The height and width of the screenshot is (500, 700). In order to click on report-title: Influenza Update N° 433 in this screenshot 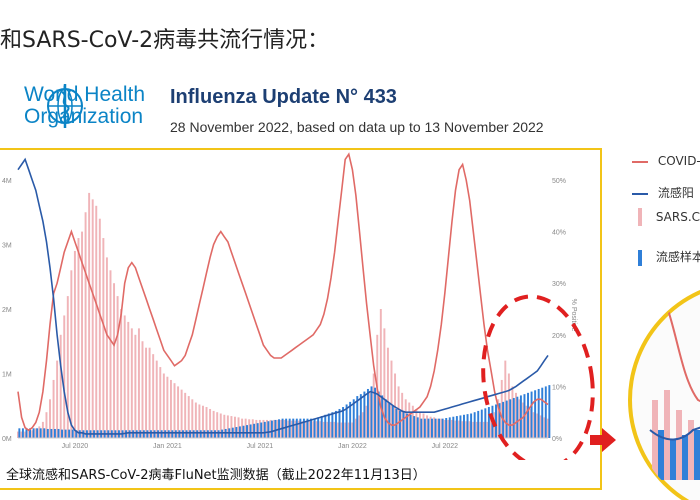, I will do `click(283, 97)`.